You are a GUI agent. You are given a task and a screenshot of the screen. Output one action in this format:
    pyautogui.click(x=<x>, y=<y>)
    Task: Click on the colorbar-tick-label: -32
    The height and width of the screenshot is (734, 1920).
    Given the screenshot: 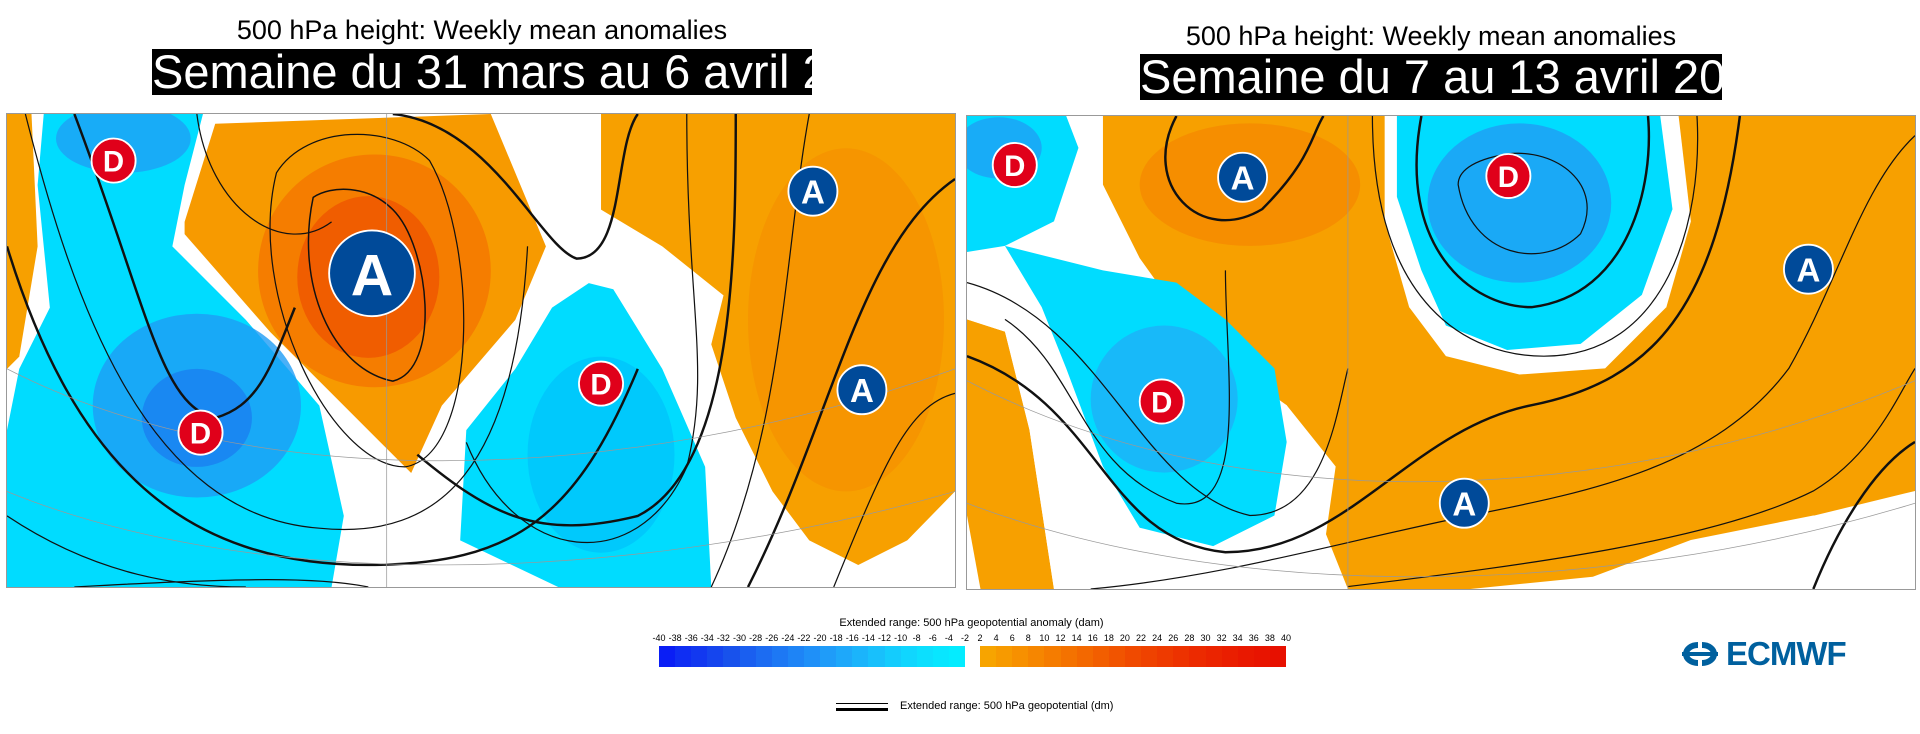 What is the action you would take?
    pyautogui.click(x=723, y=638)
    